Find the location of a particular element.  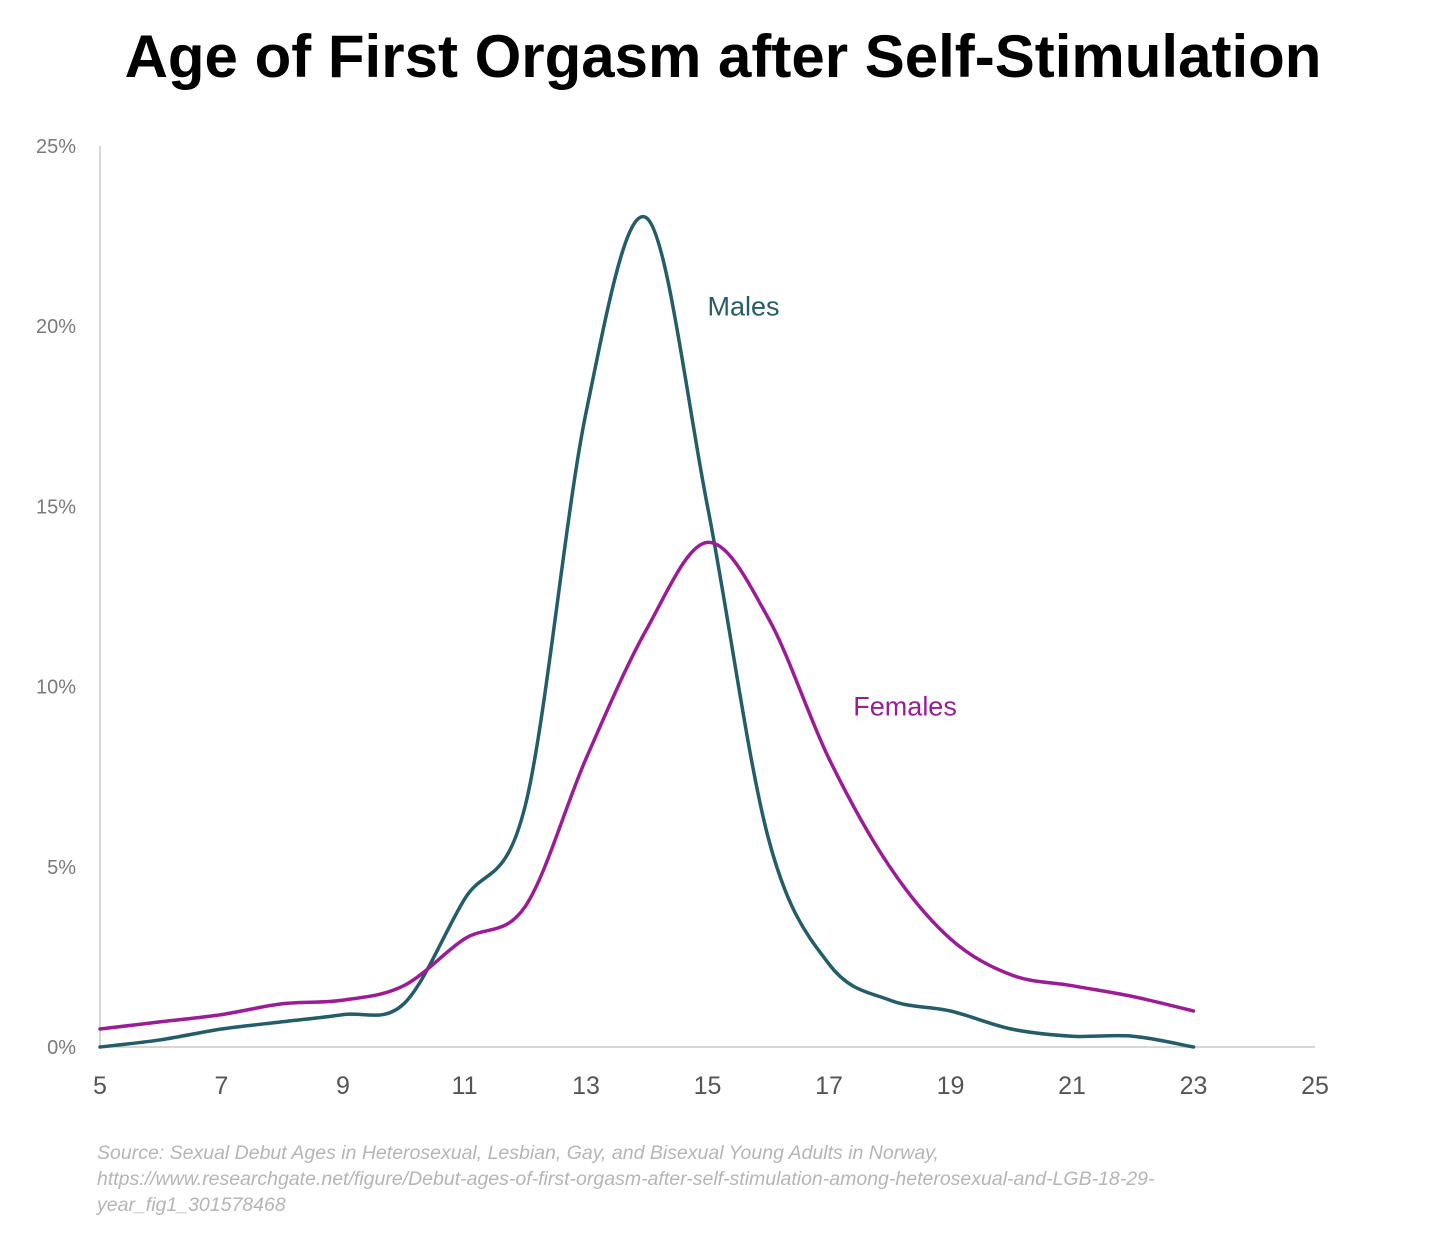

series-label-females: Females is located at coordinates (905, 706).